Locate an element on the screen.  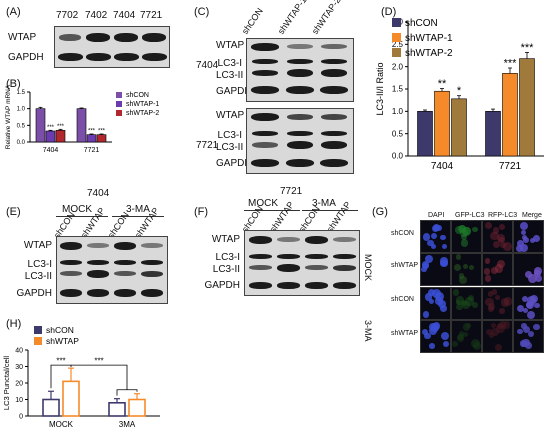
y-tick-label: 20 is located at coordinates (19, 384).